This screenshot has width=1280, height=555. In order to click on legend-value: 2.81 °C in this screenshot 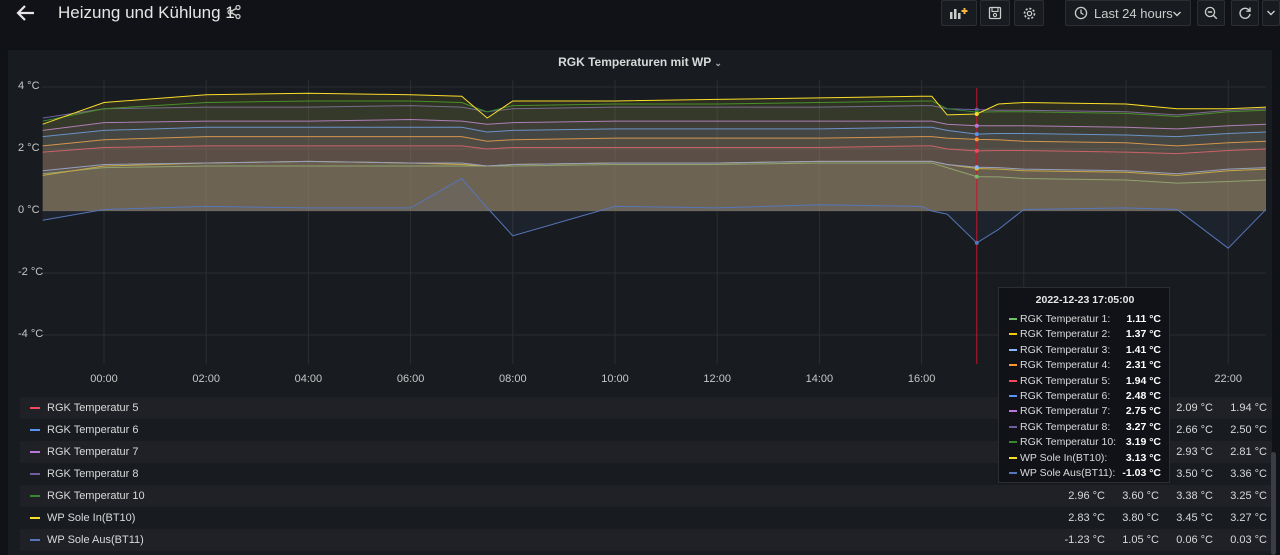, I will do `click(1248, 452)`.